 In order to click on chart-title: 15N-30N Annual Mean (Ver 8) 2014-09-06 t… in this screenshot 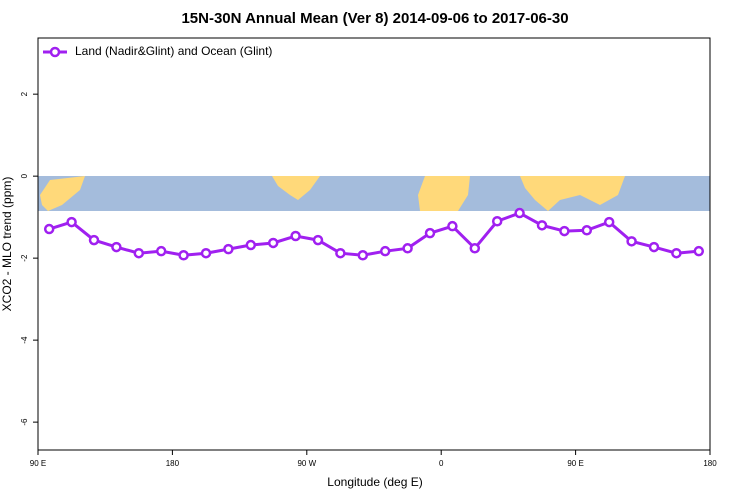, I will do `click(374, 18)`.